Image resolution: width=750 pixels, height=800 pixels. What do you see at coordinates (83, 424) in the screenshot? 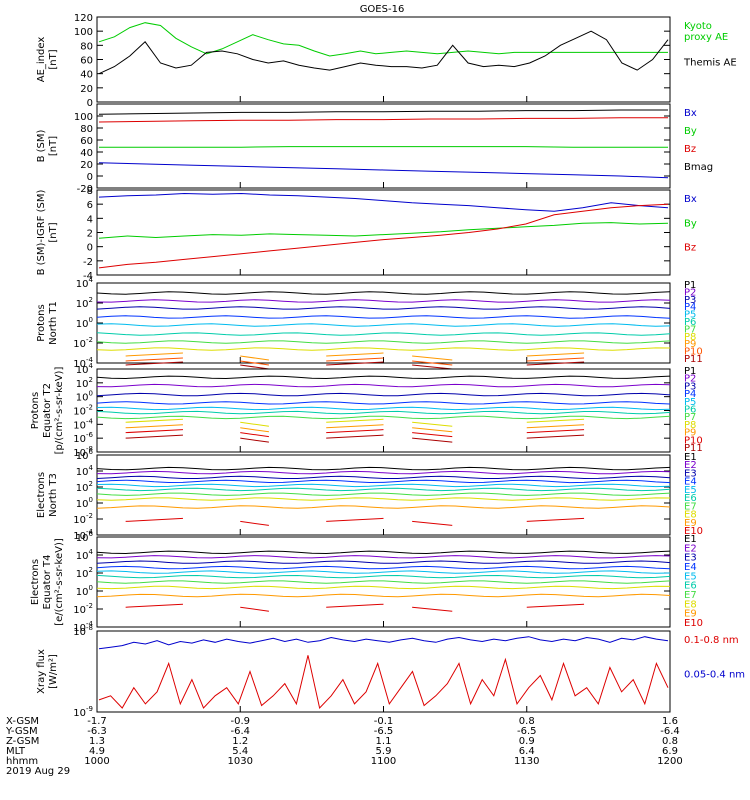
I see `y-tick-label: 10⁻⁴` at bounding box center [83, 424].